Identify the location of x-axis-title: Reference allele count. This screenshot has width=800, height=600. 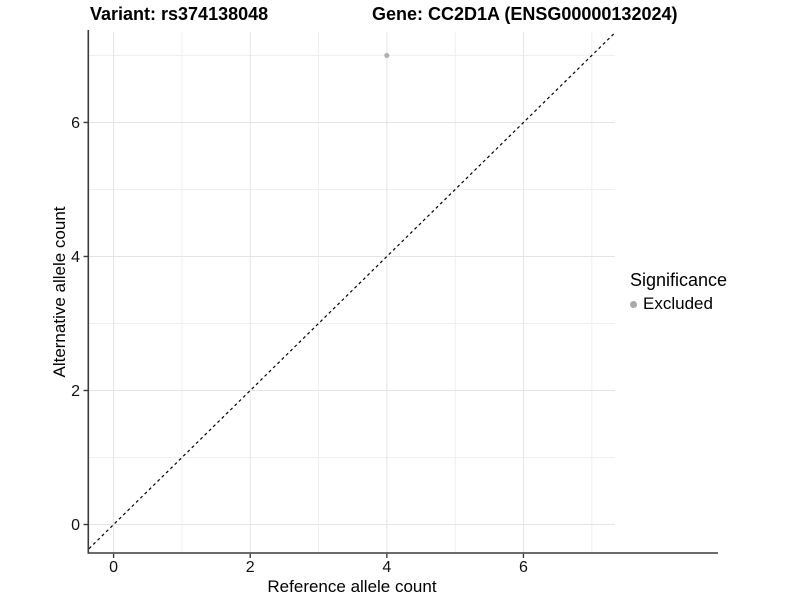
(352, 586).